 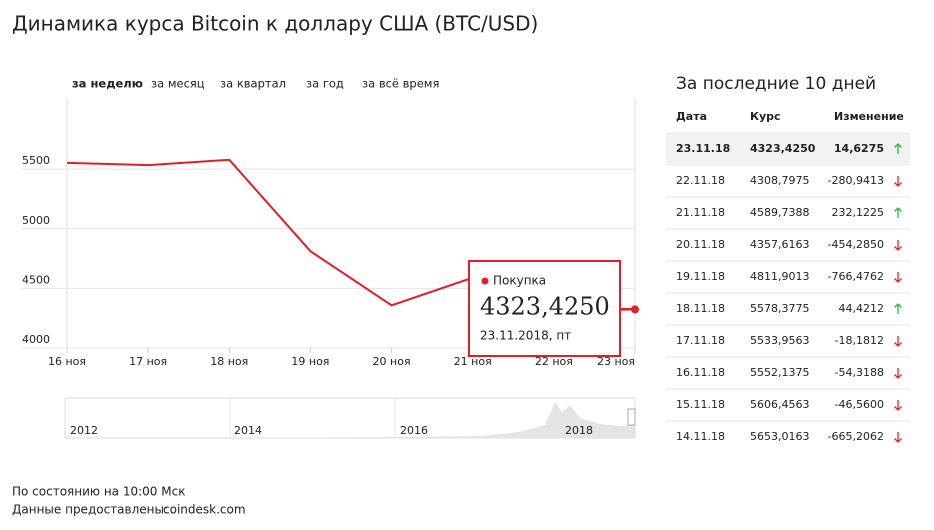 I want to click on row-change: -18,1812, so click(x=859, y=340).